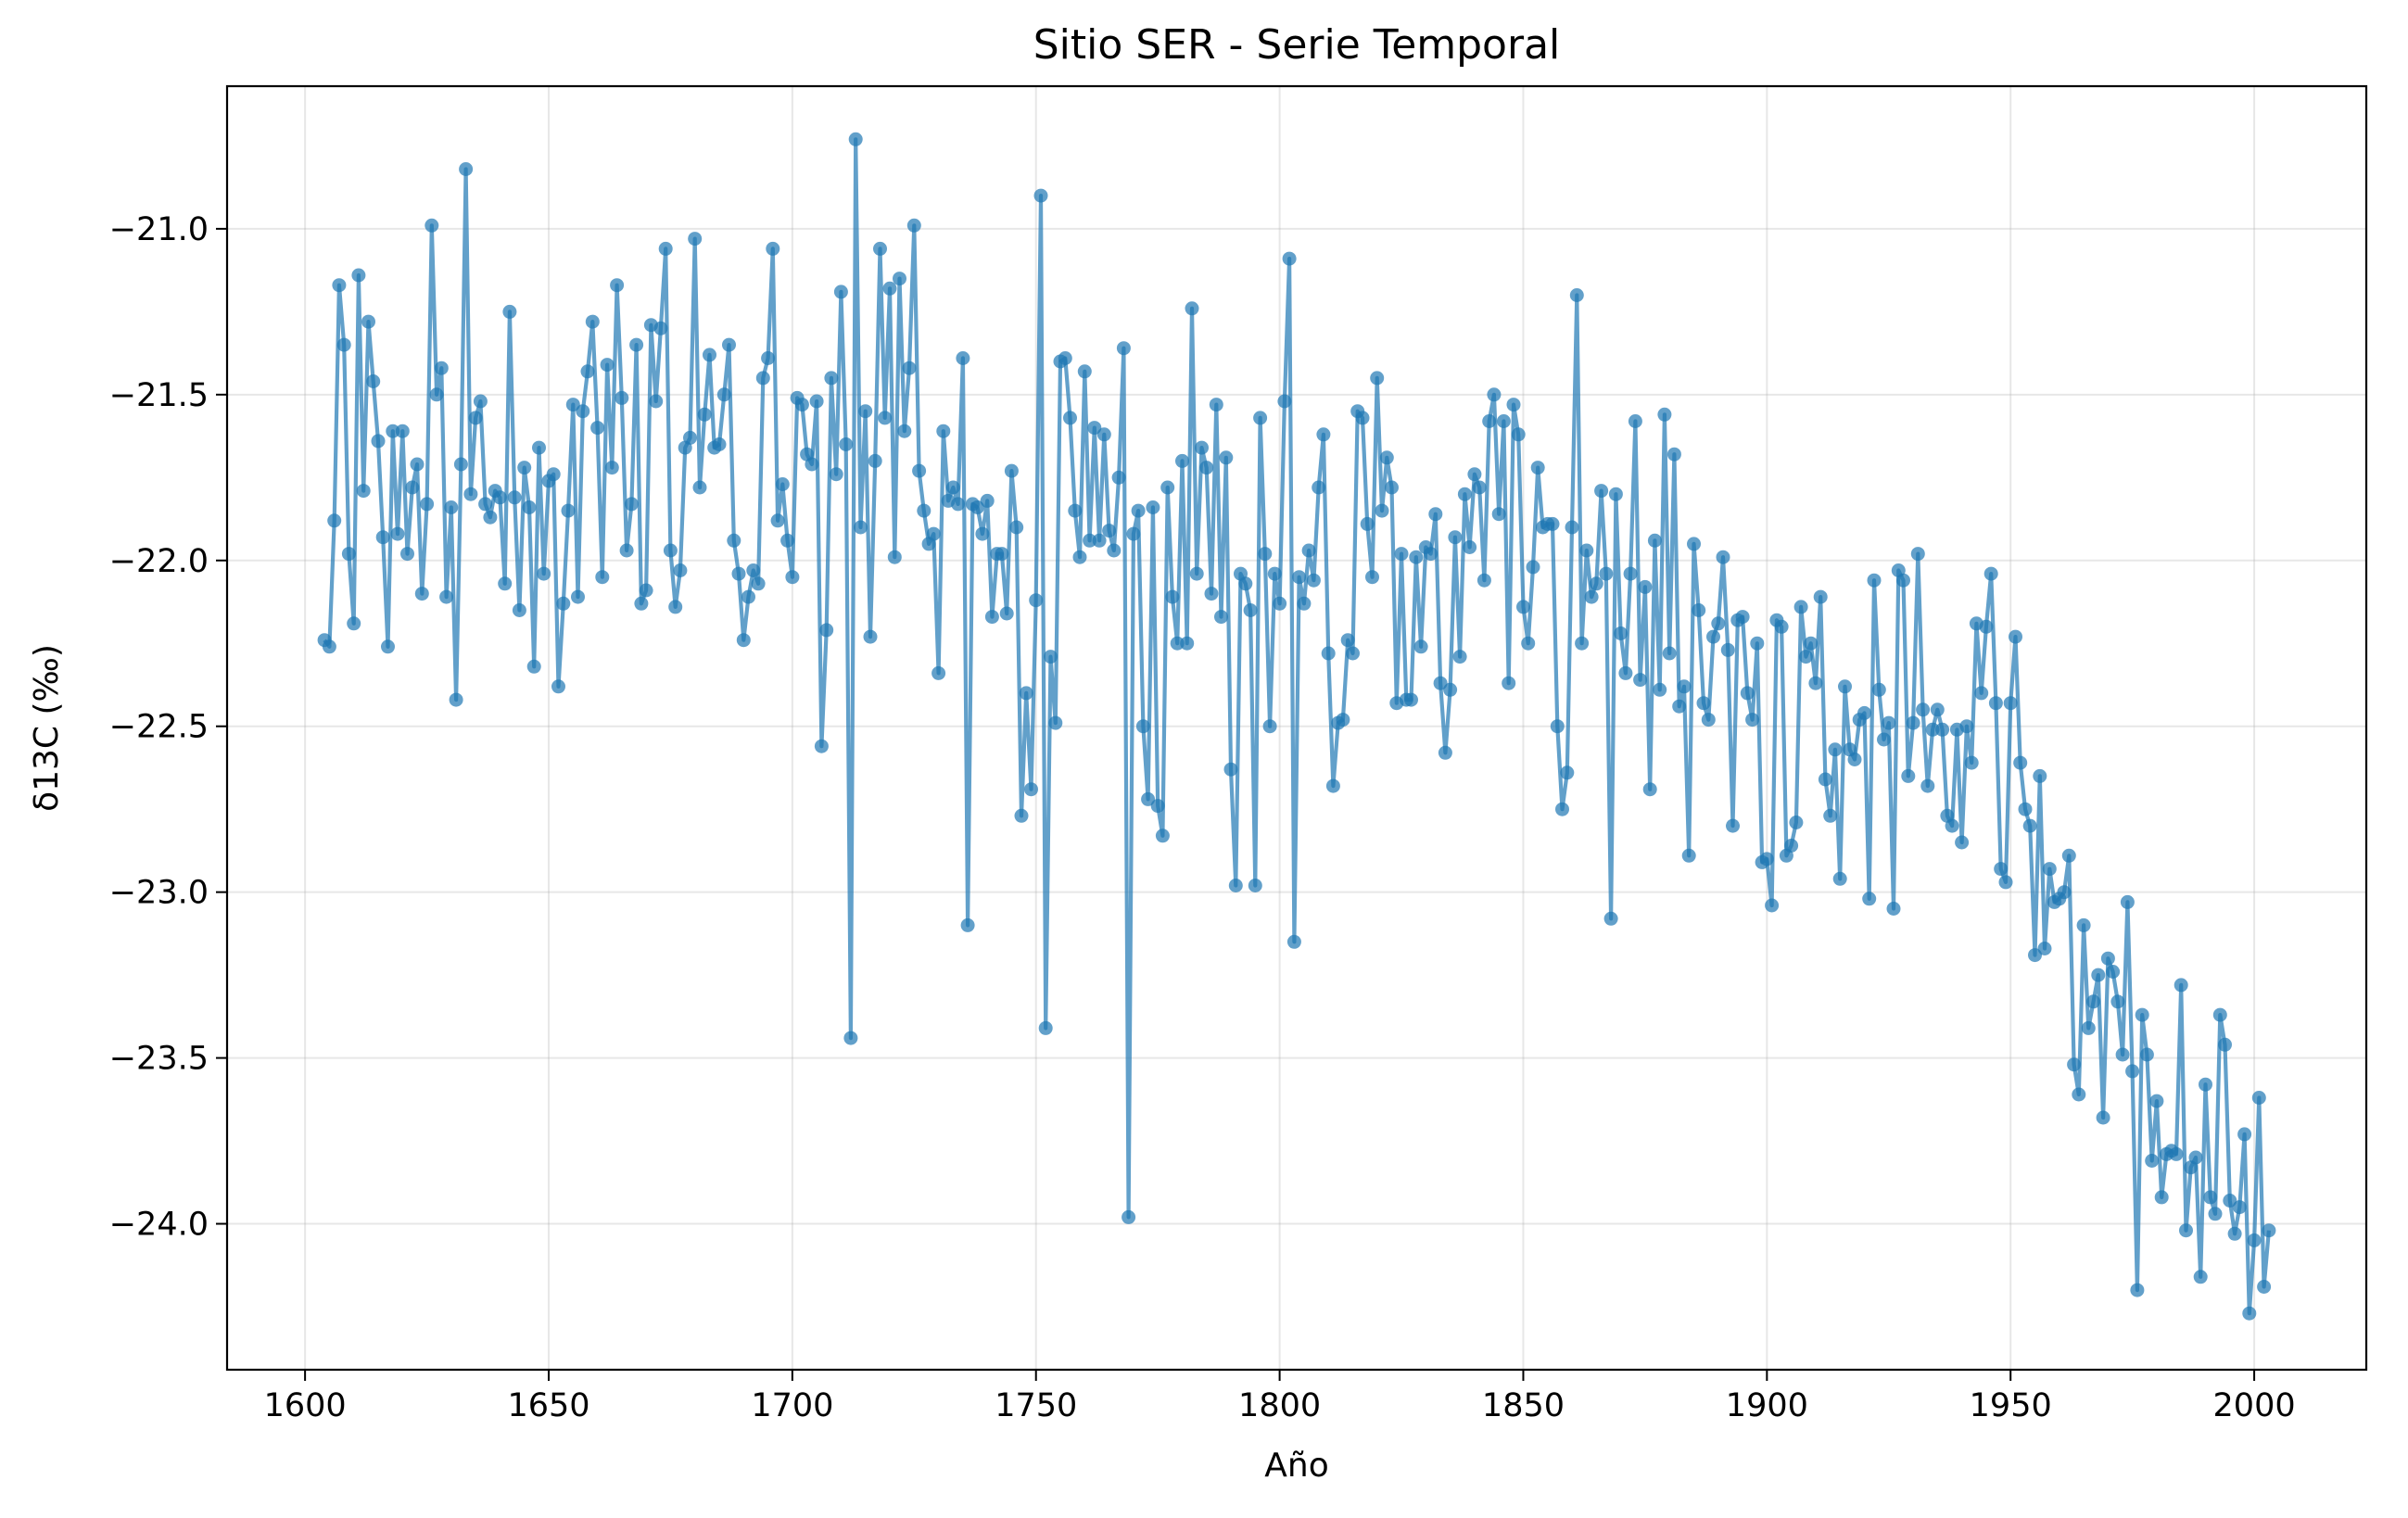 The height and width of the screenshot is (1518, 2408). Describe the element at coordinates (1296, 1466) in the screenshot. I see `x-axis-label: Año` at that location.